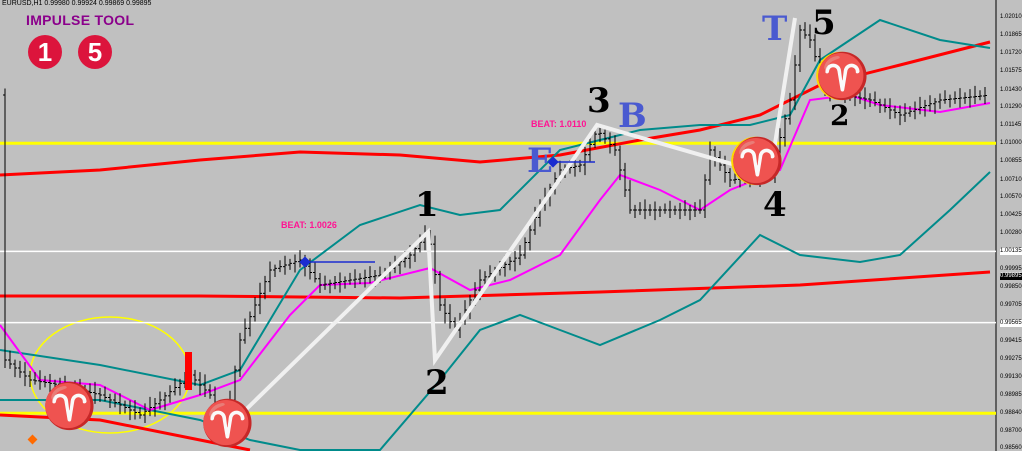 This screenshot has width=1022, height=451. What do you see at coordinates (125, 432) in the screenshot?
I see `bottom-ma-line` at bounding box center [125, 432].